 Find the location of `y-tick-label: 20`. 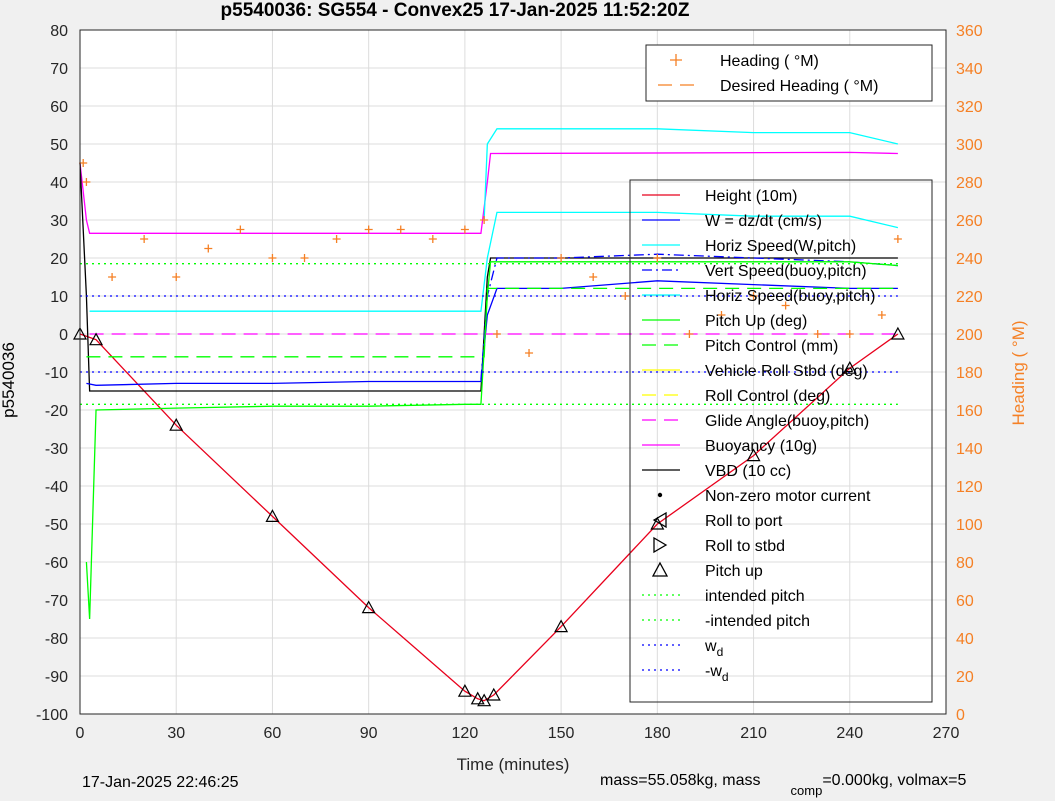

y-tick-label: 20 is located at coordinates (59, 259).